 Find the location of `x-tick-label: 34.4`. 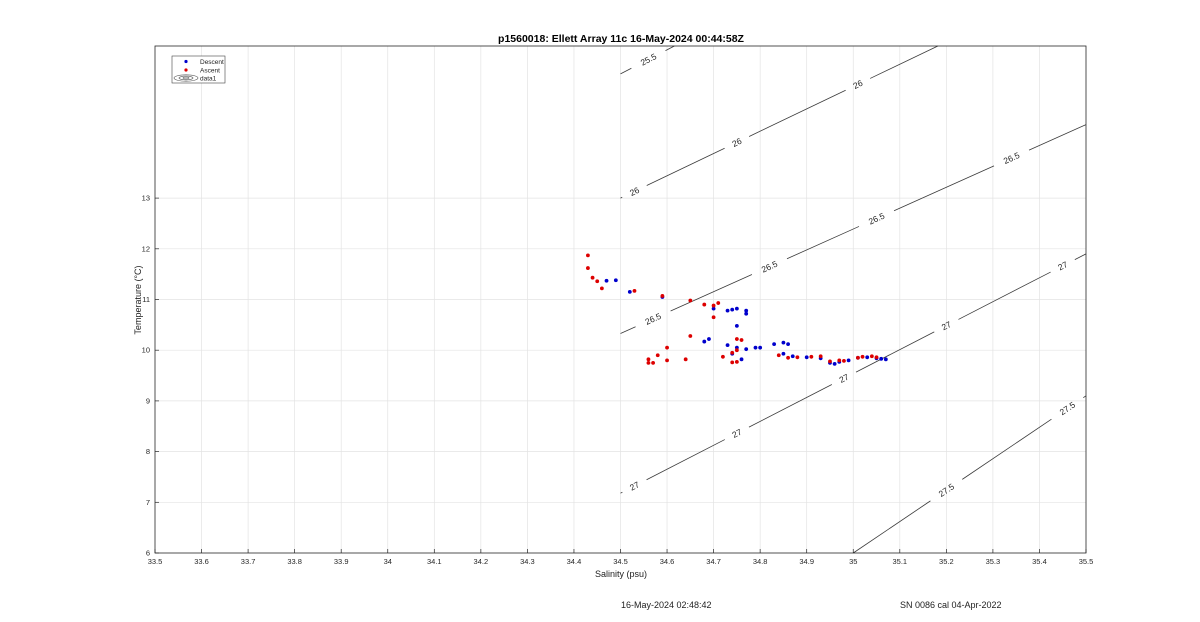

x-tick-label: 34.4 is located at coordinates (574, 561).